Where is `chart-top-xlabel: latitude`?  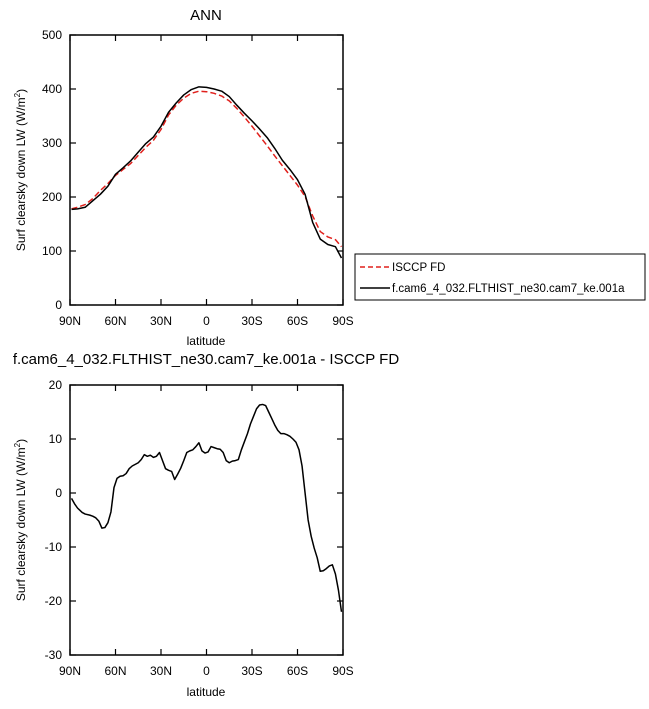 chart-top-xlabel: latitude is located at coordinates (206, 341).